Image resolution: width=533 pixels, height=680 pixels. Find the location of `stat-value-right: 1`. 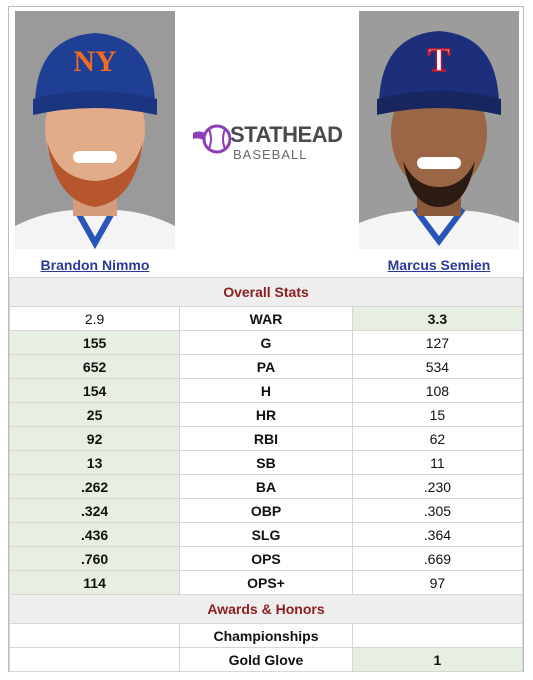

stat-value-right: 1 is located at coordinates (437, 659).